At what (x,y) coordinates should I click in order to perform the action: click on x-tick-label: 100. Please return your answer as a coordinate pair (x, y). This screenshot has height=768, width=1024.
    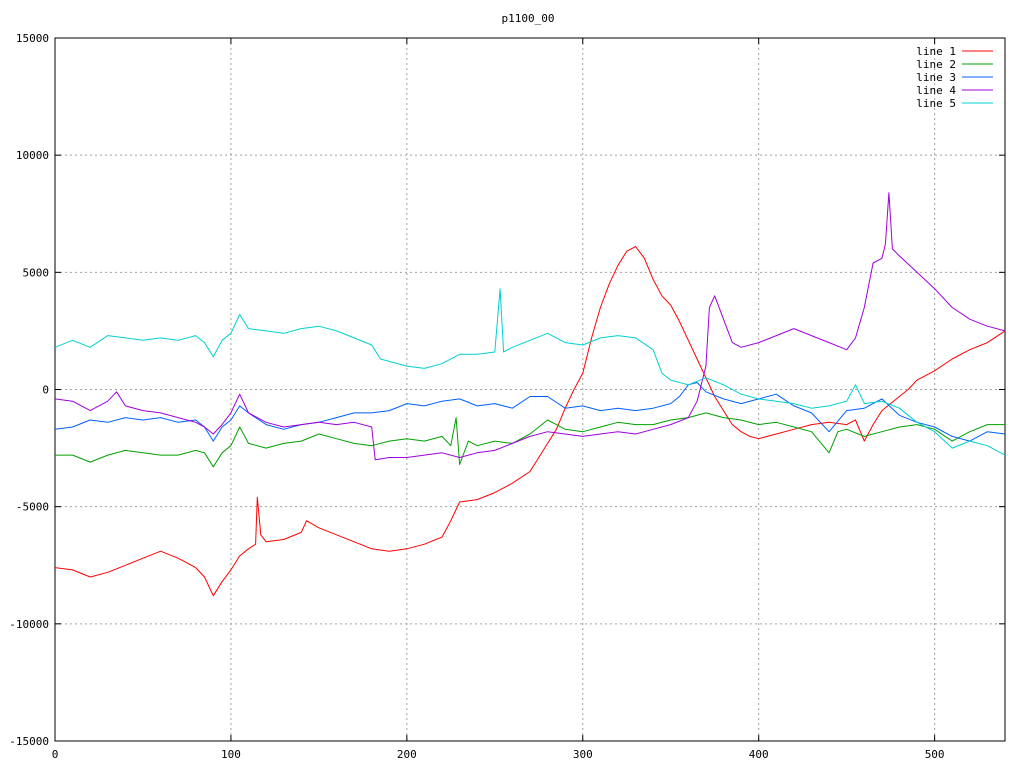
    Looking at the image, I should click on (231, 754).